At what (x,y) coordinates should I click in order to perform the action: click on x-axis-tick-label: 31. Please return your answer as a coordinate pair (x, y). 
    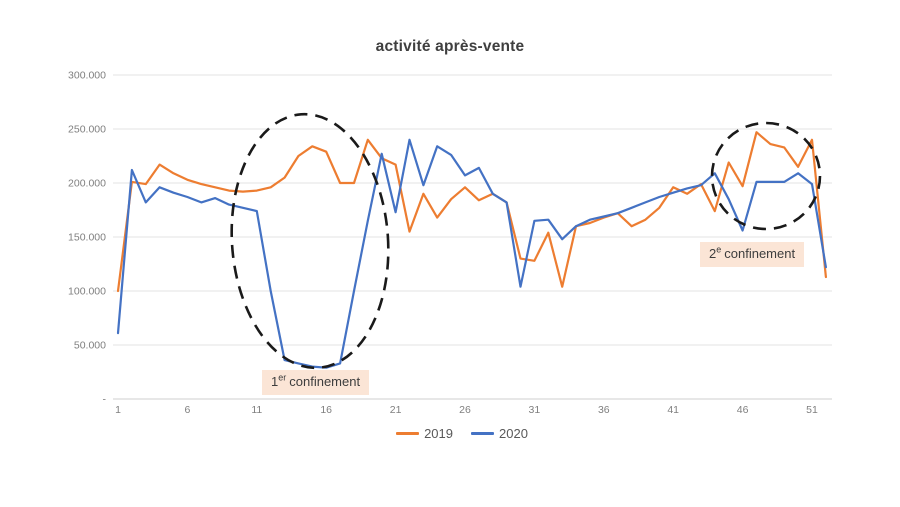
    Looking at the image, I should click on (535, 410).